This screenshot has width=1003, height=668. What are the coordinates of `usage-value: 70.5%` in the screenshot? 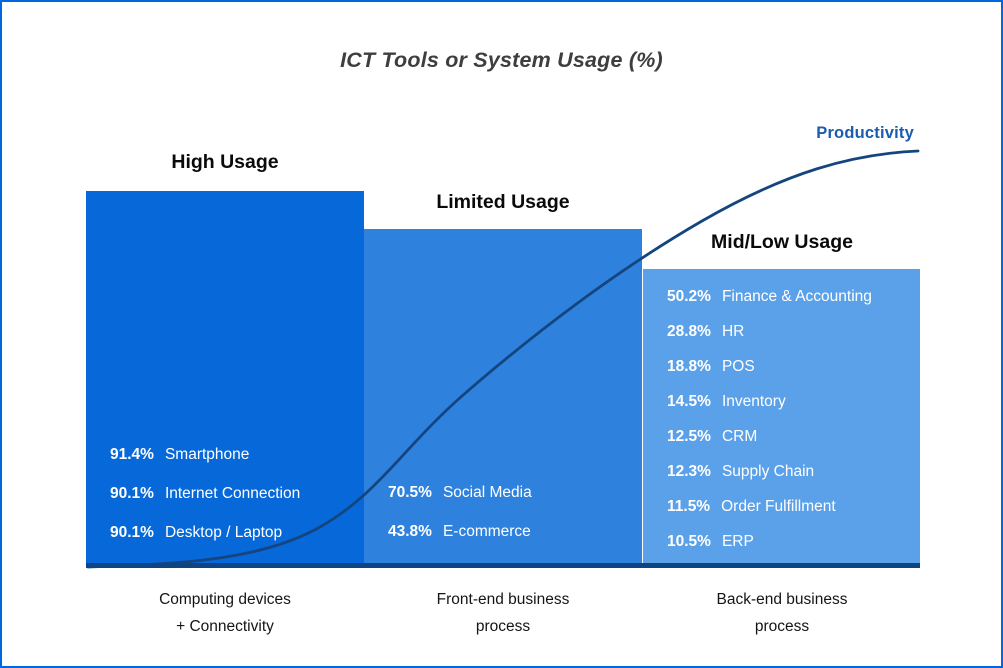 It's located at (410, 492).